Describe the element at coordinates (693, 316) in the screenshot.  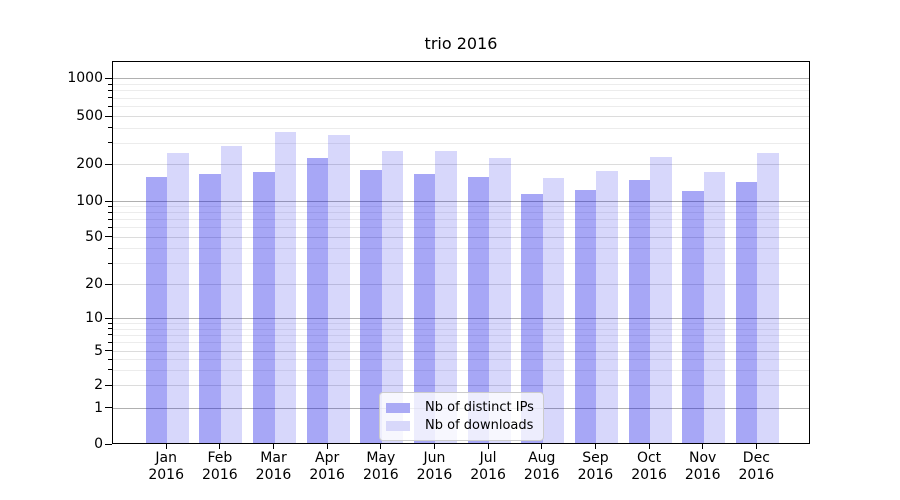
I see `bar-distinct-ips-nov` at that location.